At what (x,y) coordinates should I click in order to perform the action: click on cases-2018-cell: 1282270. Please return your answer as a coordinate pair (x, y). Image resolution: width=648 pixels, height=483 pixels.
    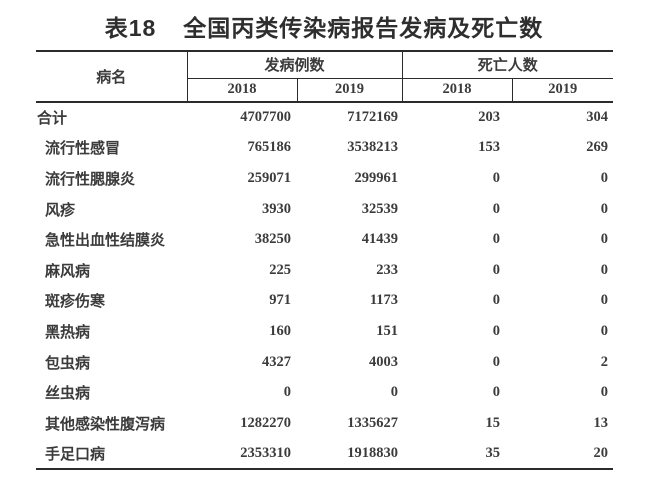
    Looking at the image, I should click on (265, 422).